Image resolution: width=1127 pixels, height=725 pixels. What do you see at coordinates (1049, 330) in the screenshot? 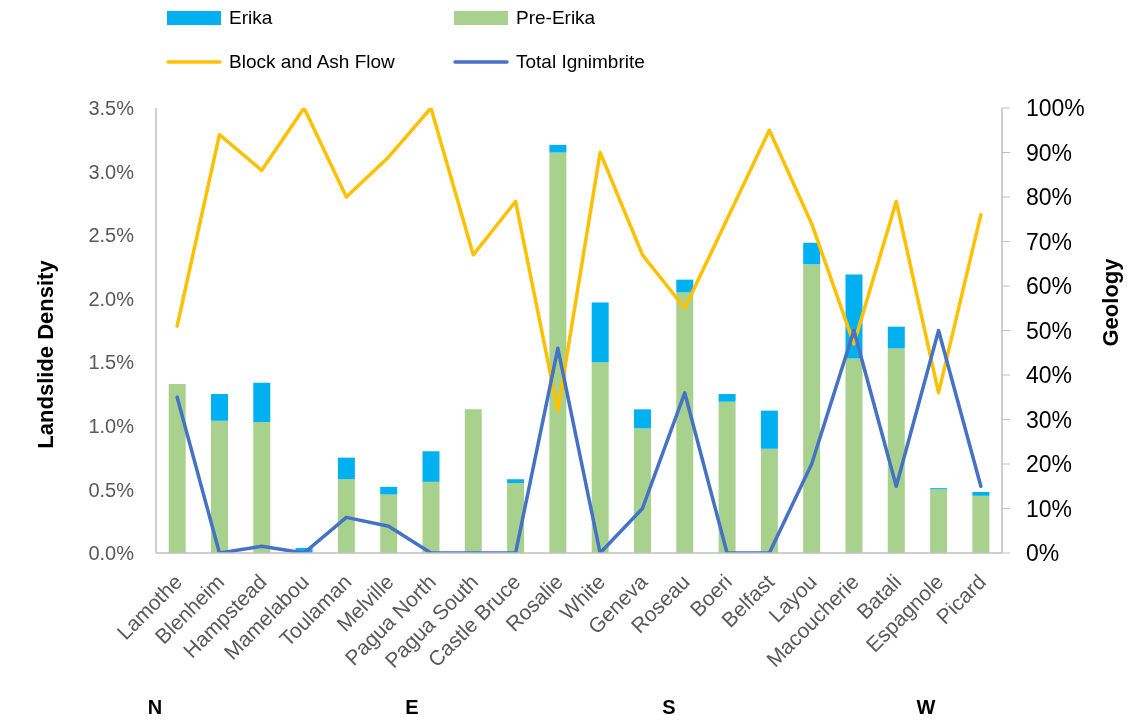
I see `y2-tick-label: 50%` at bounding box center [1049, 330].